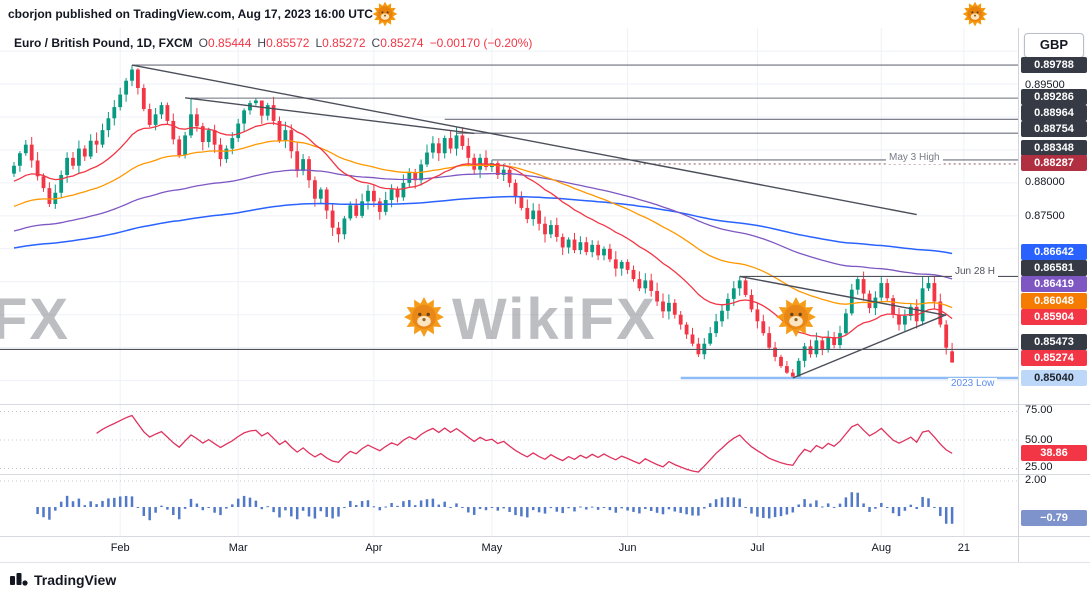 This screenshot has width=1090, height=596. I want to click on axis-tick-label: 0.88000, so click(1045, 182).